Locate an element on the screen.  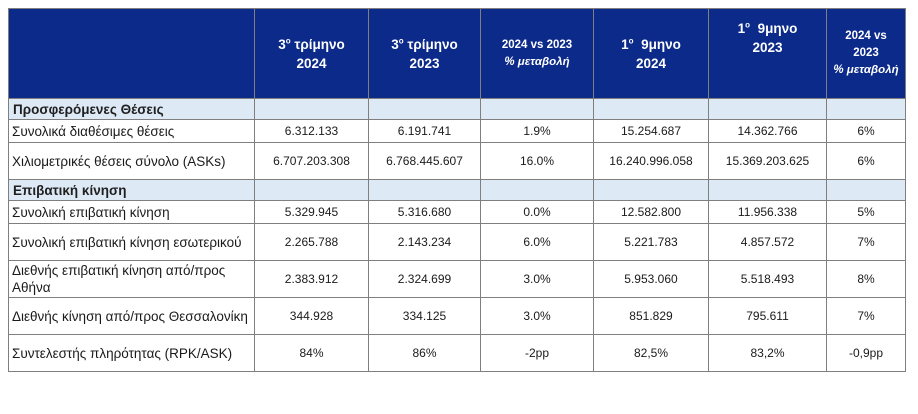
cell-value: 6.312.133 is located at coordinates (311, 131).